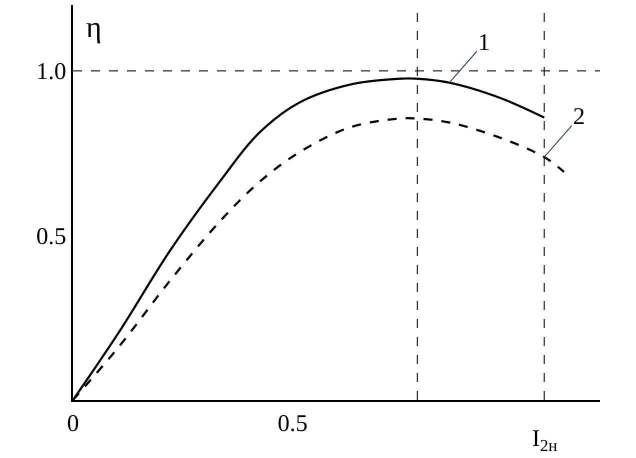 This screenshot has width=636, height=458. What do you see at coordinates (545, 441) in the screenshot?
I see `x-axis-title: I$_{2н}$` at bounding box center [545, 441].